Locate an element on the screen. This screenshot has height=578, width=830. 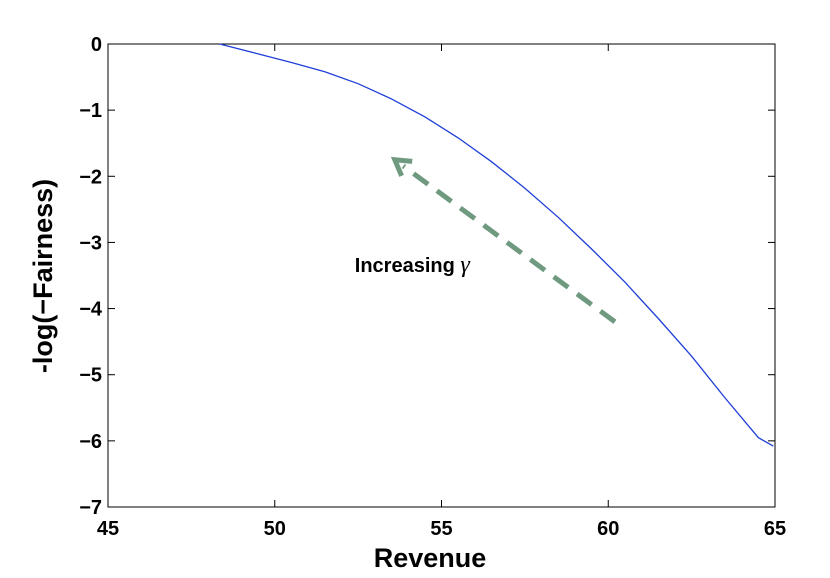
annotation-layer: Increasing γ is located at coordinates (486, 240).